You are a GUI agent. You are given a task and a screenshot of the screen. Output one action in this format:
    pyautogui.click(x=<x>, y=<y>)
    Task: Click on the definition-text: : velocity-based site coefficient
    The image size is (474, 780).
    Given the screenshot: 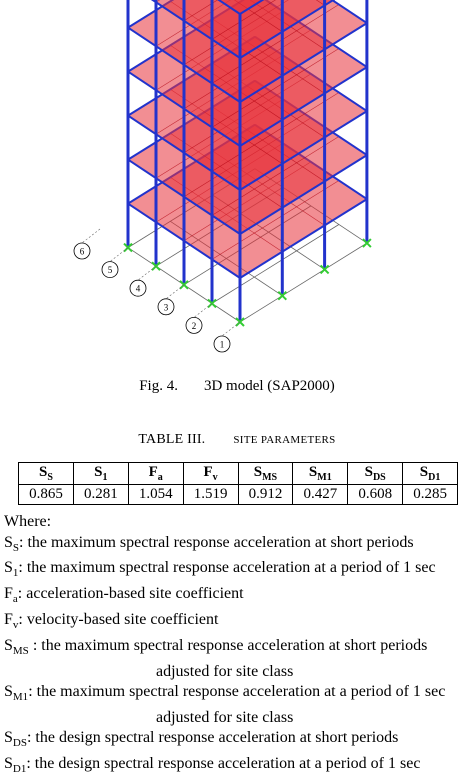 What is the action you would take?
    pyautogui.click(x=118, y=619)
    